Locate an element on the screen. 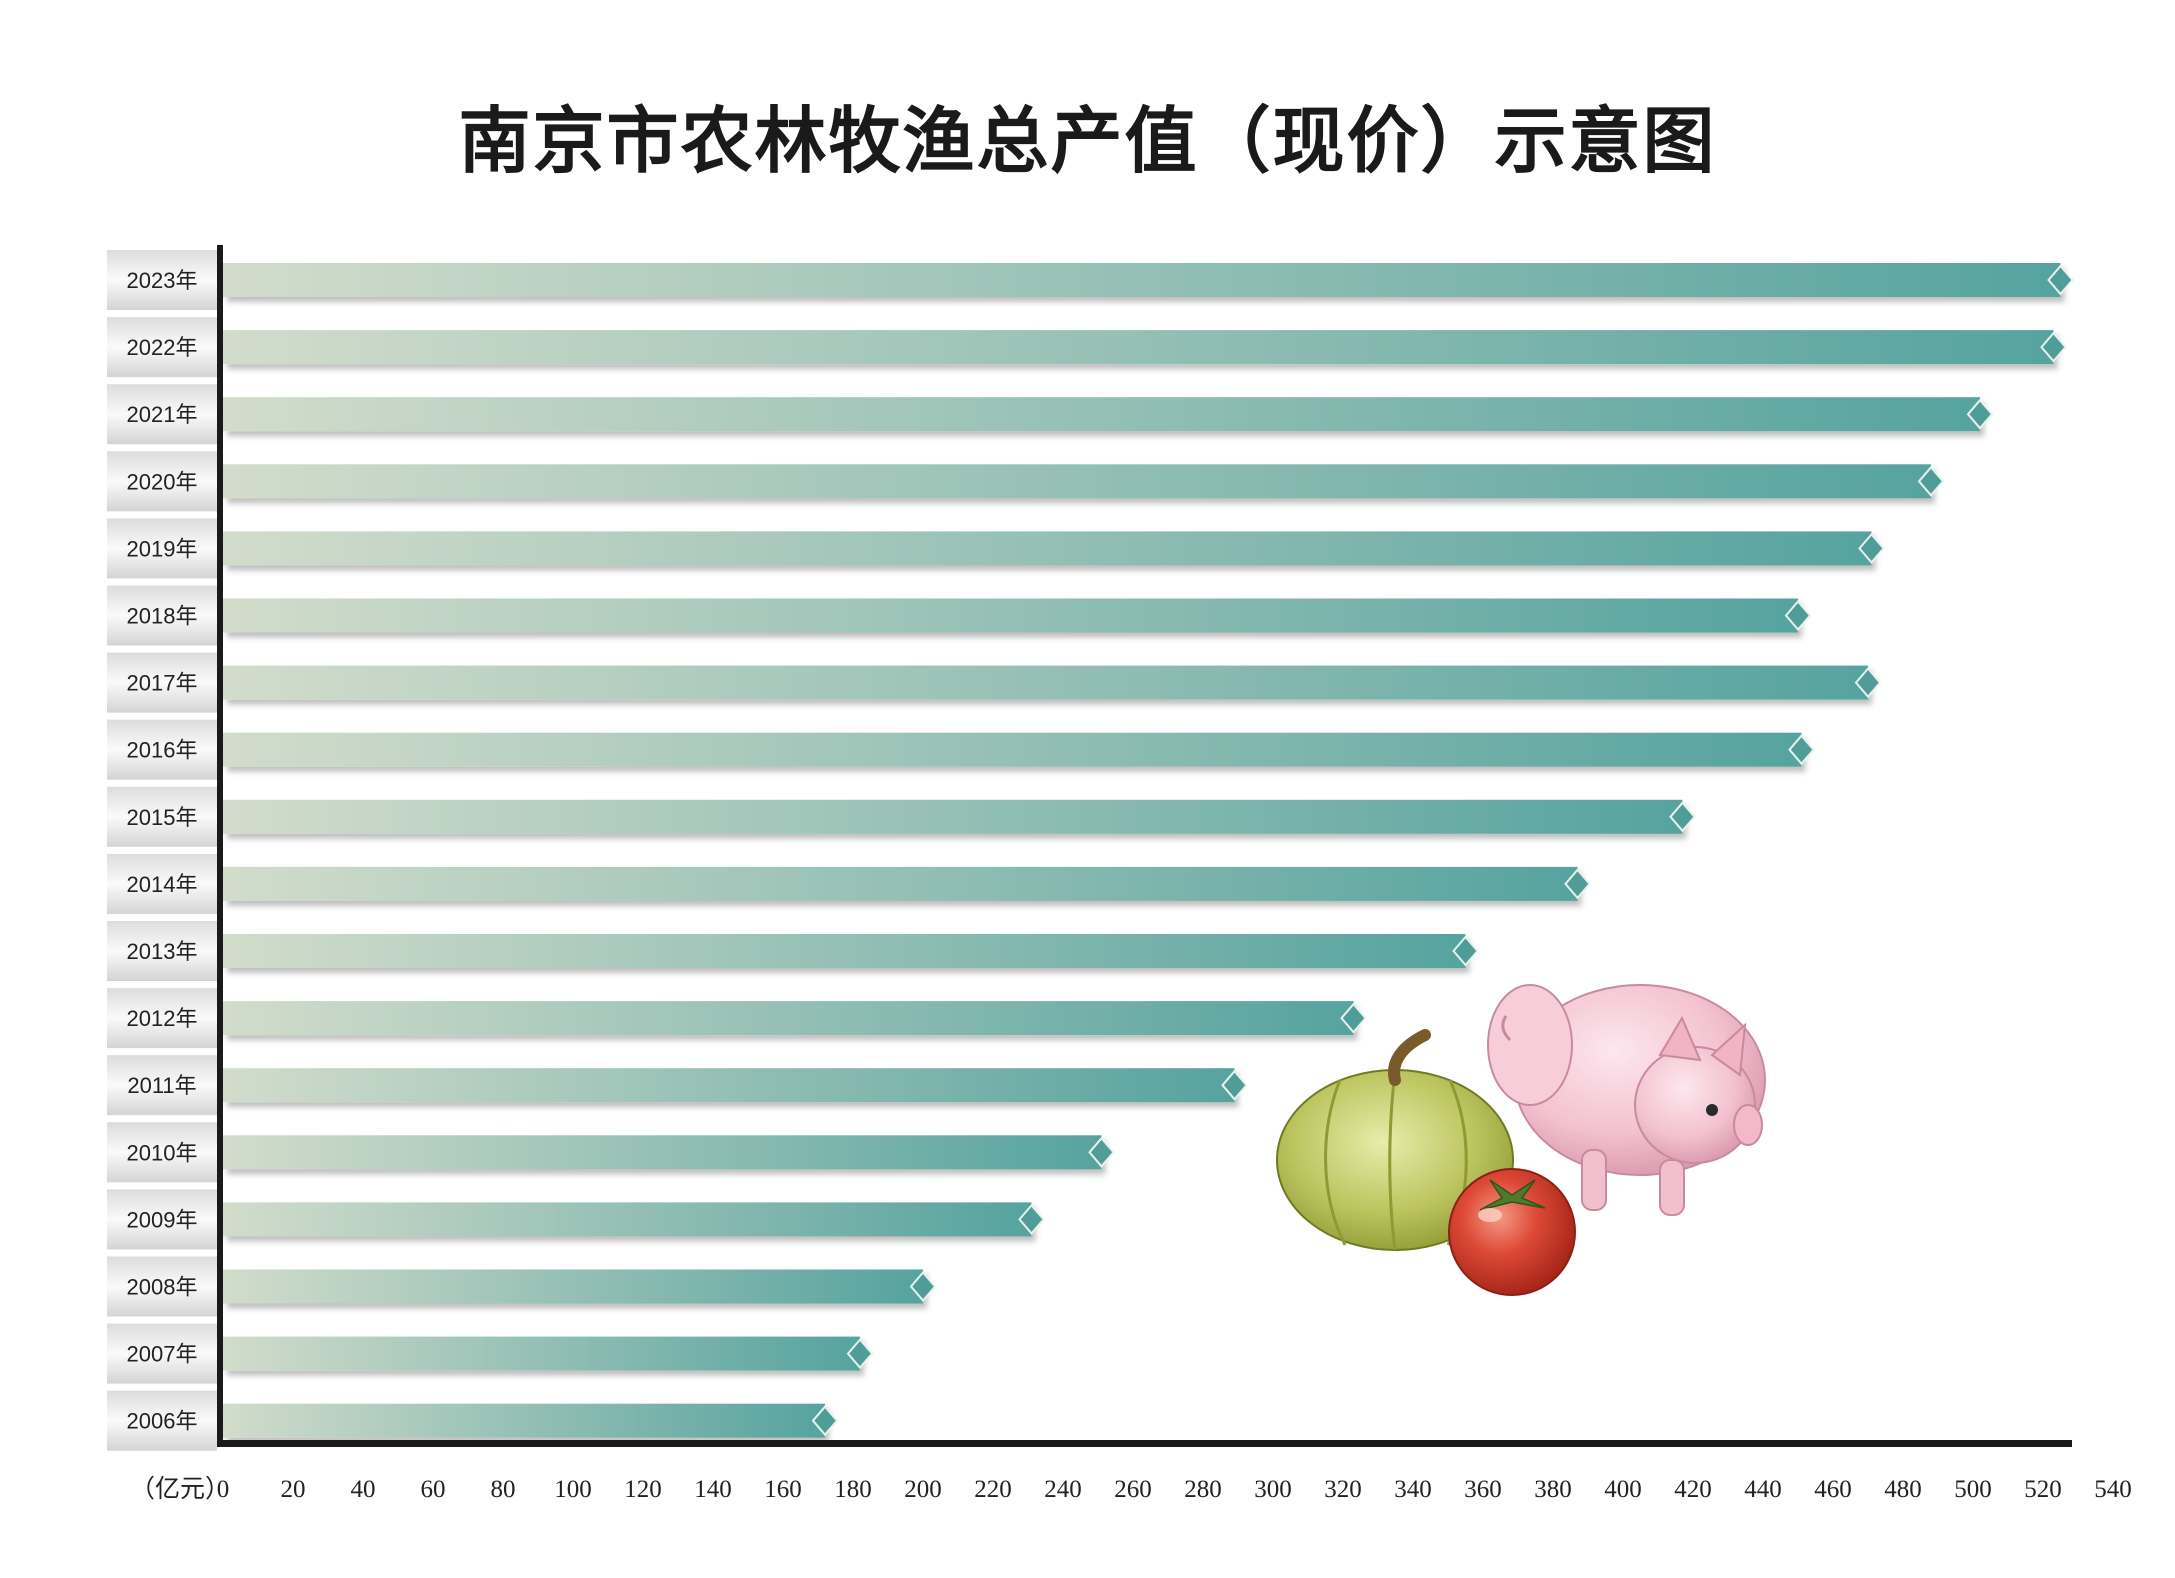 The height and width of the screenshot is (1578, 2175). x-axis-unit-label: （亿元） is located at coordinates (180, 1489).